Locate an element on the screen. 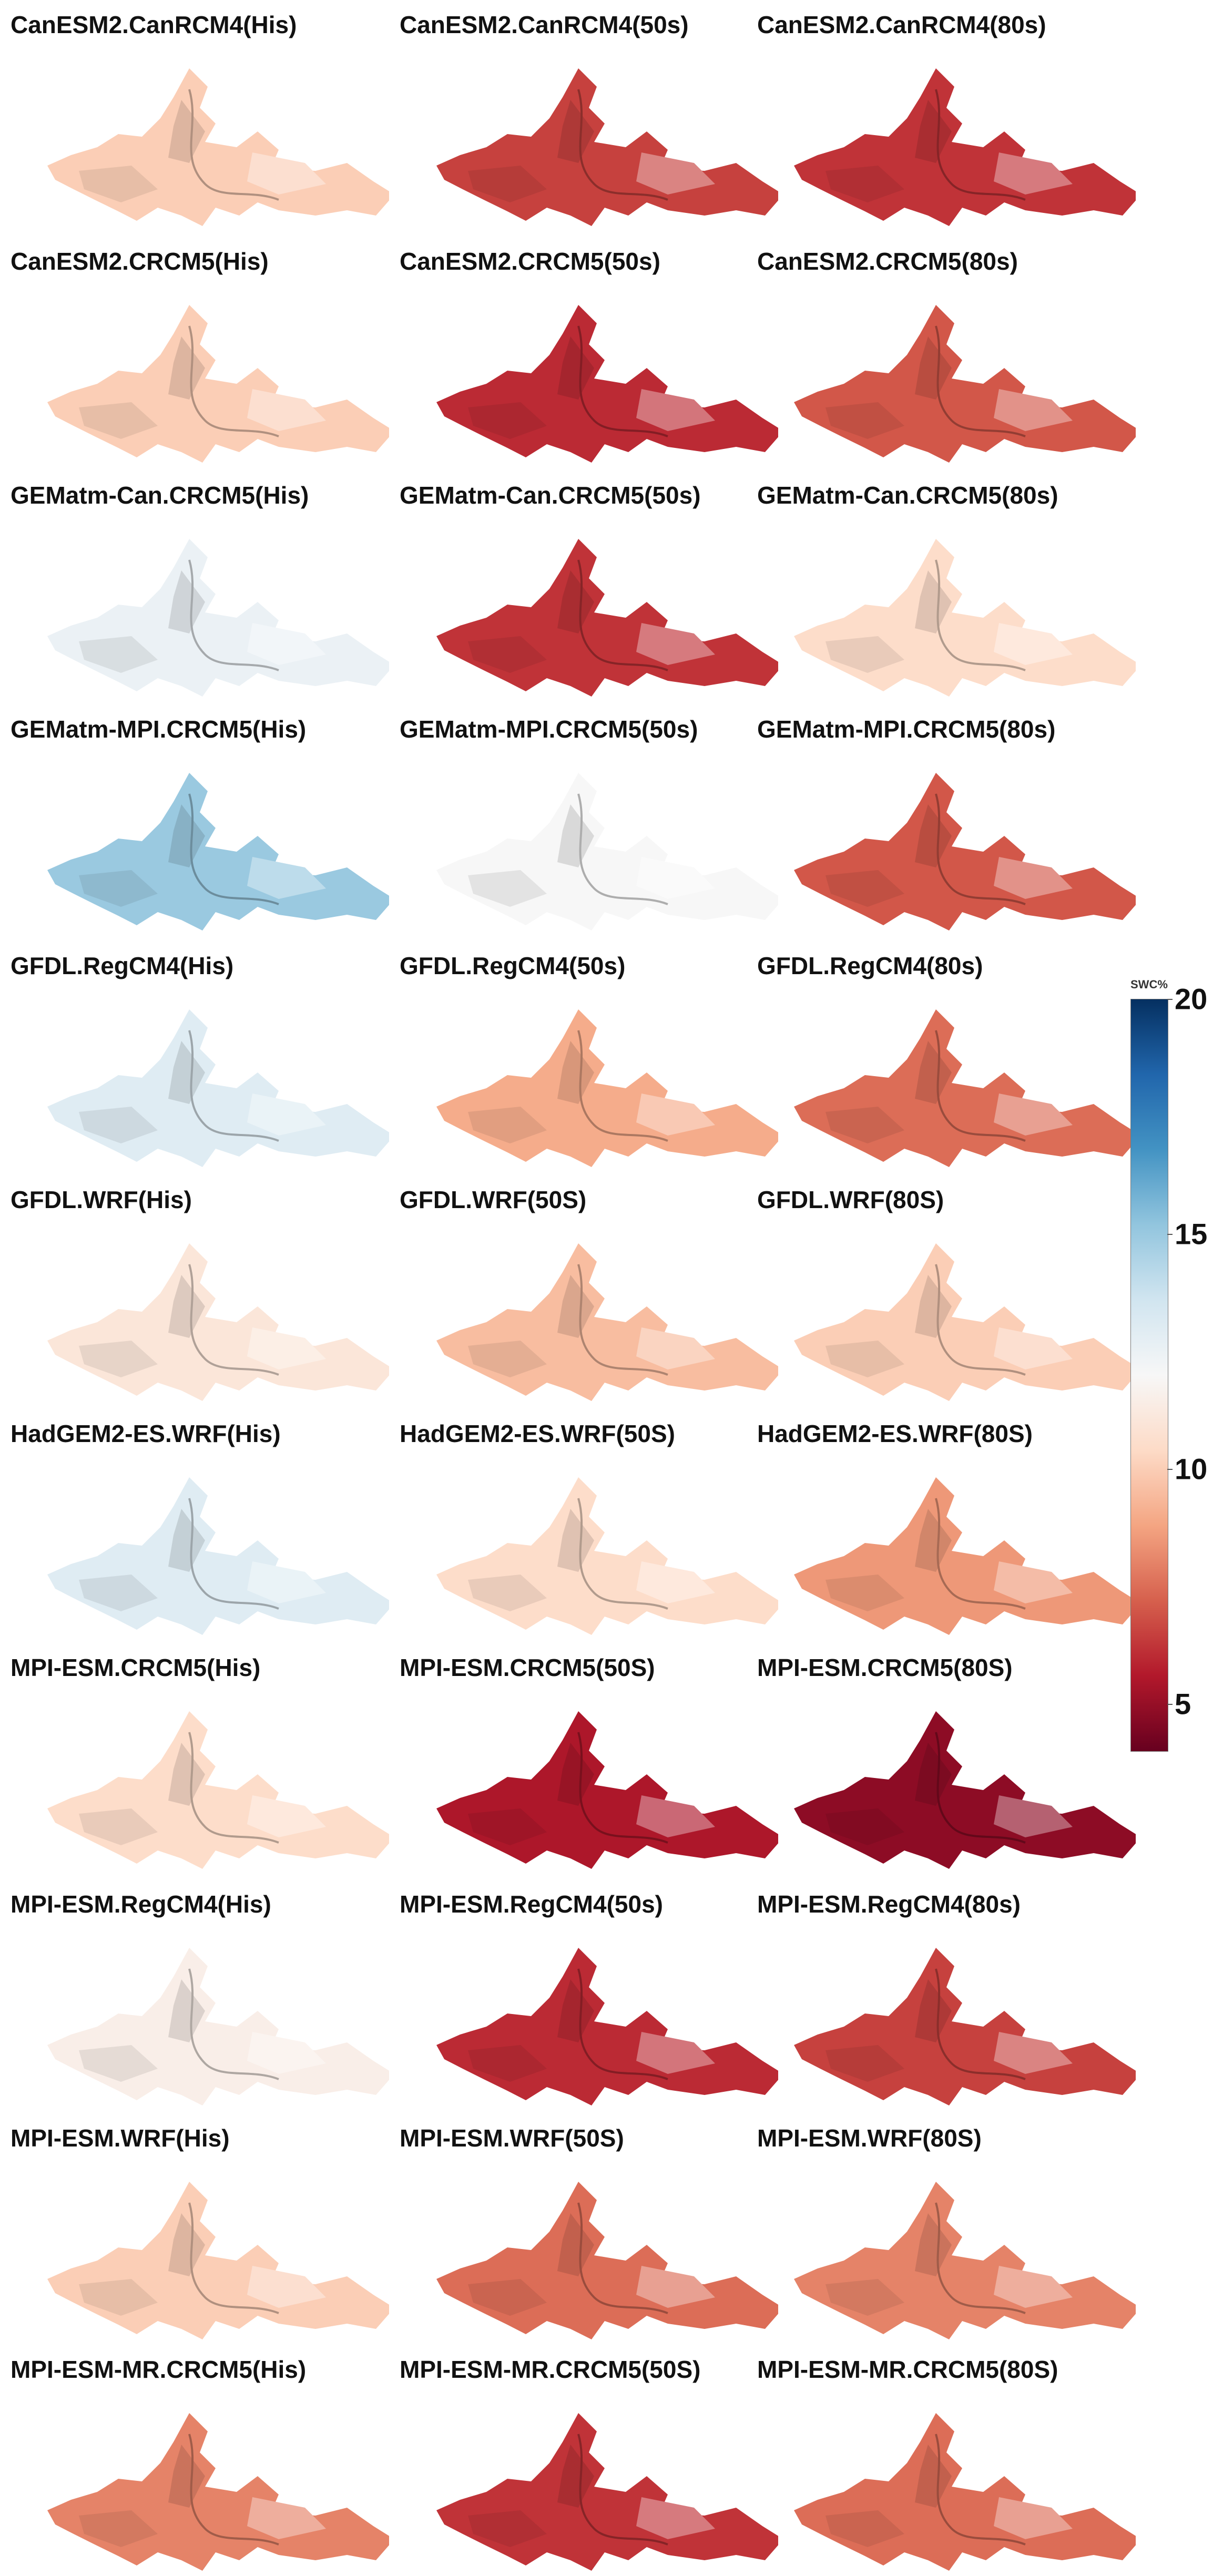 The height and width of the screenshot is (2576, 1223). map-panel-title: HadGEM2-ES.WRF(80S) is located at coordinates (895, 1433).